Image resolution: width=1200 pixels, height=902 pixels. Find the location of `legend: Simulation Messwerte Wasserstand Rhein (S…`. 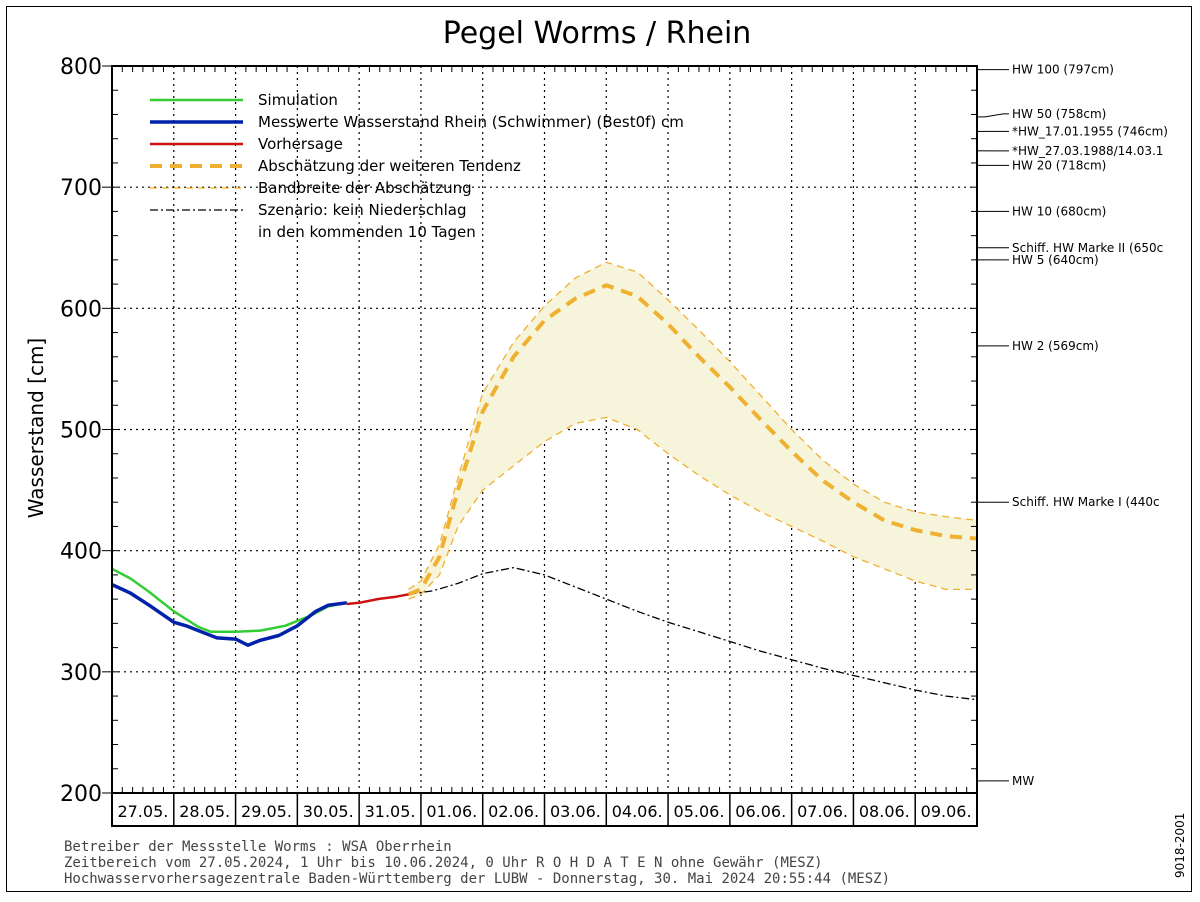

legend: Simulation Messwerte Wasserstand Rhein (S… is located at coordinates (417, 166).